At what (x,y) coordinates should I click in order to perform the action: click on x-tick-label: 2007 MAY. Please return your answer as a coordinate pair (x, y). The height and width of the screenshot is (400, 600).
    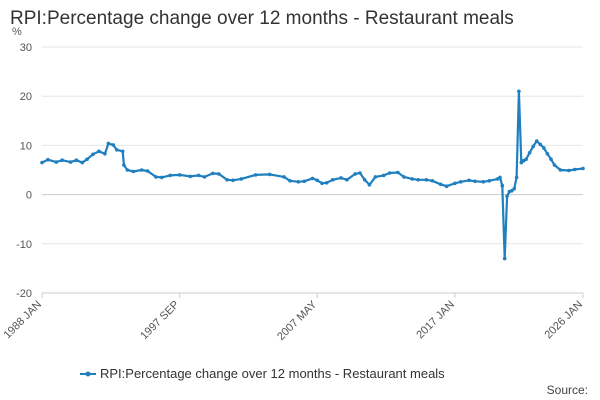
    Looking at the image, I should click on (297, 320).